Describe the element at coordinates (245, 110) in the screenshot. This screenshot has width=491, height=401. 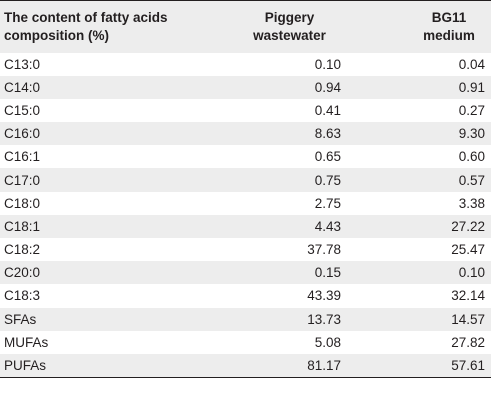
I see `table-row: C15:0 0.41 0.27` at that location.